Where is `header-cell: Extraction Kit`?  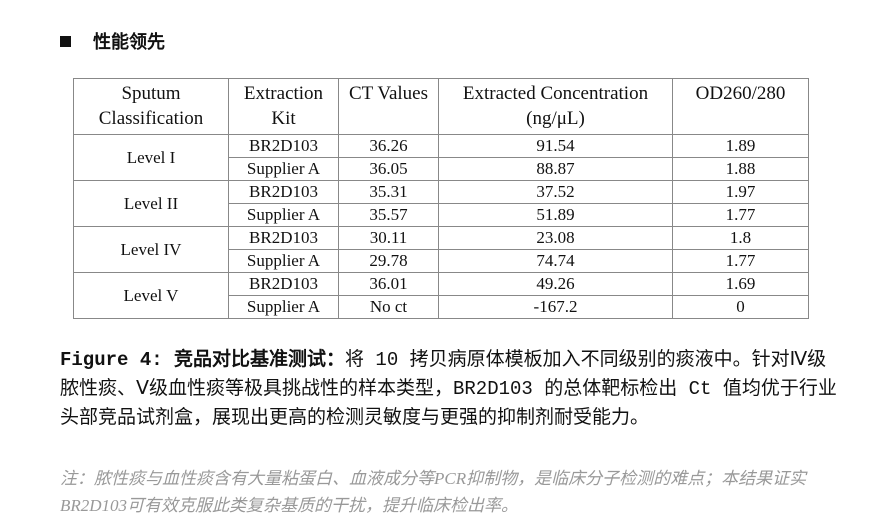 header-cell: Extraction Kit is located at coordinates (283, 106).